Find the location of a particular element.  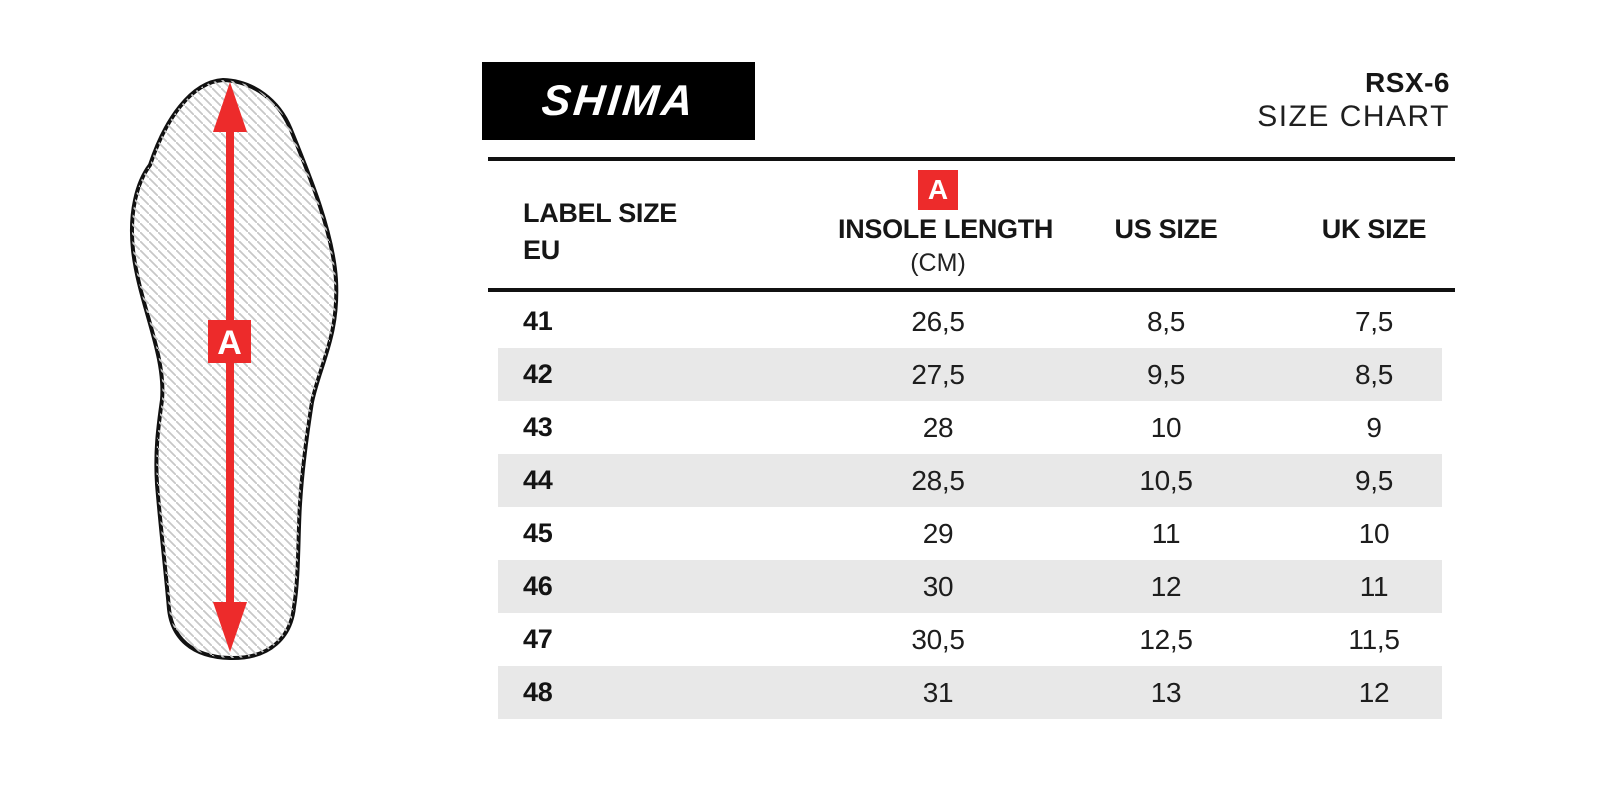

cell-us-size: 9,5 is located at coordinates (1166, 374).